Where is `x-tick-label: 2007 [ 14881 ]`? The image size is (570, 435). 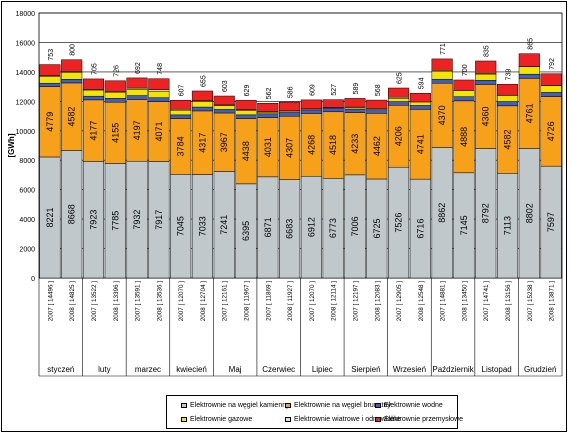
x-tick-label: 2007 [ 14881 ] is located at coordinates (443, 301).